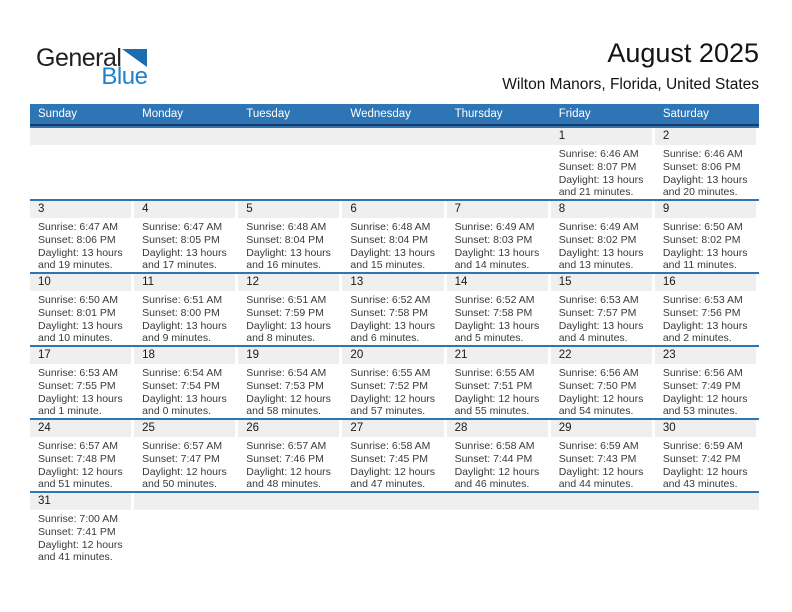 The height and width of the screenshot is (612, 792). What do you see at coordinates (283, 411) in the screenshot?
I see `daylight-line-2: and 58 minutes.` at bounding box center [283, 411].